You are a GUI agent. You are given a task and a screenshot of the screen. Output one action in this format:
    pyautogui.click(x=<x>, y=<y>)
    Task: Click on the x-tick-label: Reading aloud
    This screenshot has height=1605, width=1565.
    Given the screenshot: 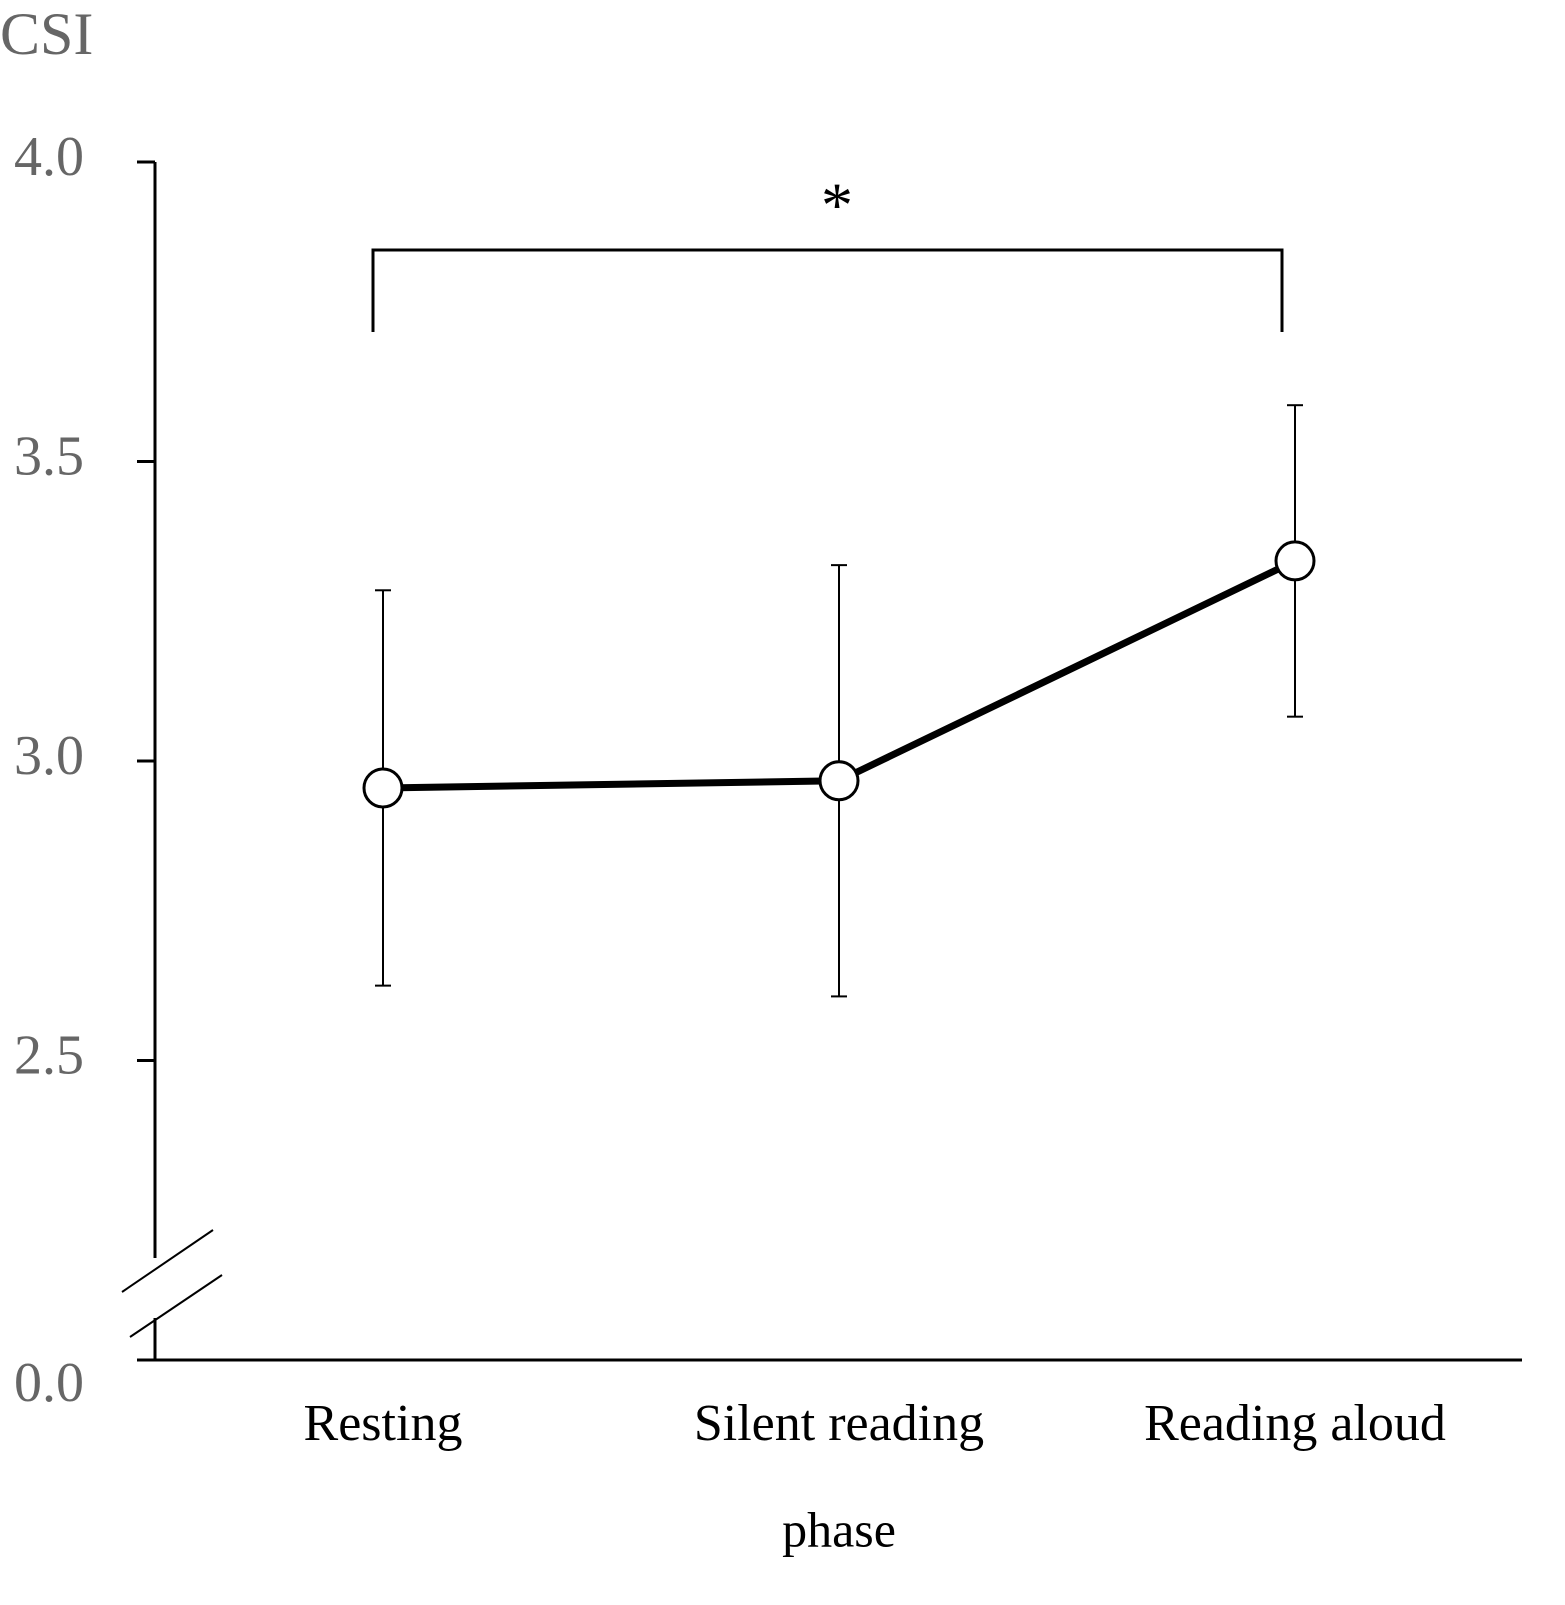 What is the action you would take?
    pyautogui.click(x=1295, y=1423)
    